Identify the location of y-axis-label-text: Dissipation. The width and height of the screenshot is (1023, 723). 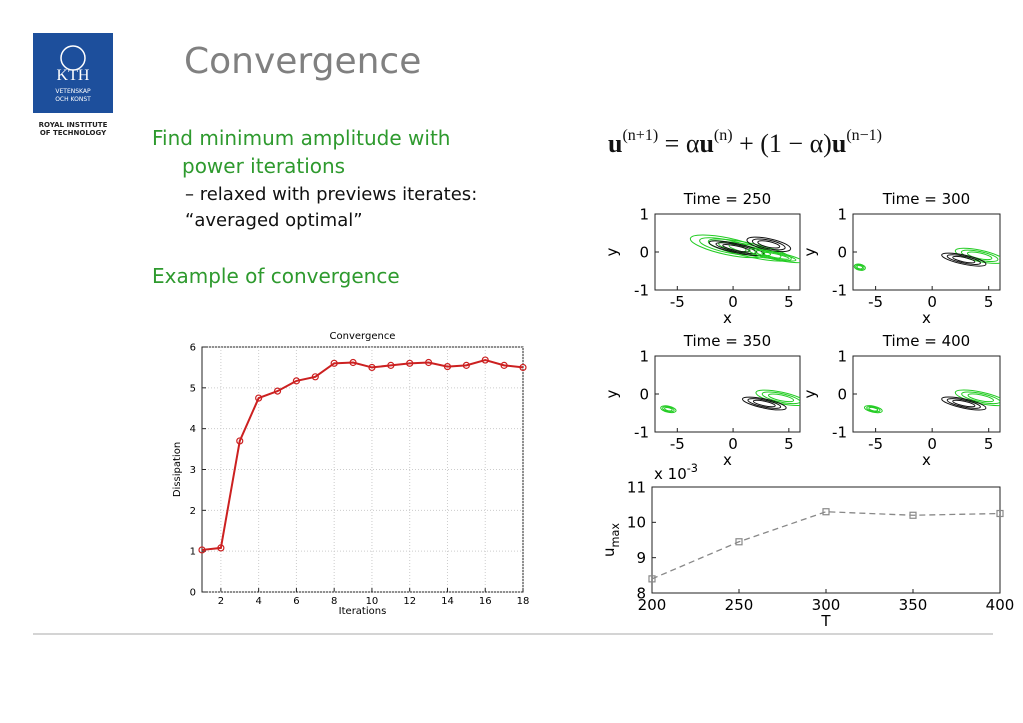
(177, 469).